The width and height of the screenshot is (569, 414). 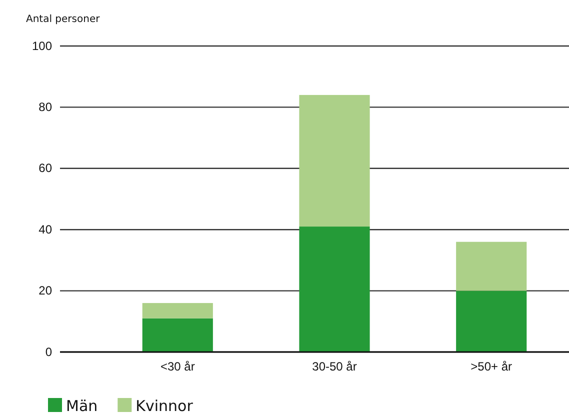 What do you see at coordinates (42, 45) in the screenshot?
I see `y-tick-label: 100` at bounding box center [42, 45].